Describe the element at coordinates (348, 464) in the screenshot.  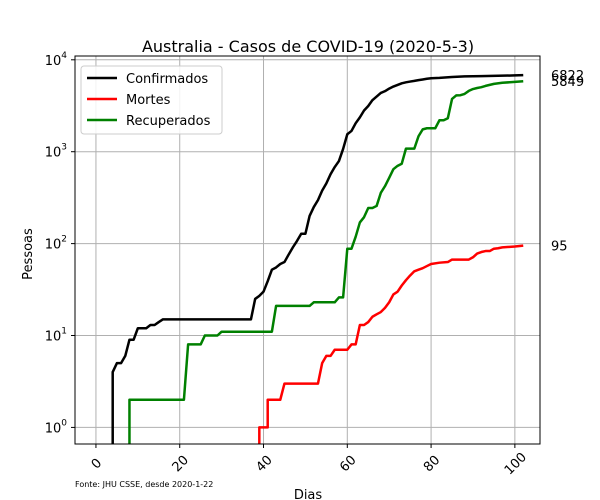
I see `x-tick-label: 60` at that location.